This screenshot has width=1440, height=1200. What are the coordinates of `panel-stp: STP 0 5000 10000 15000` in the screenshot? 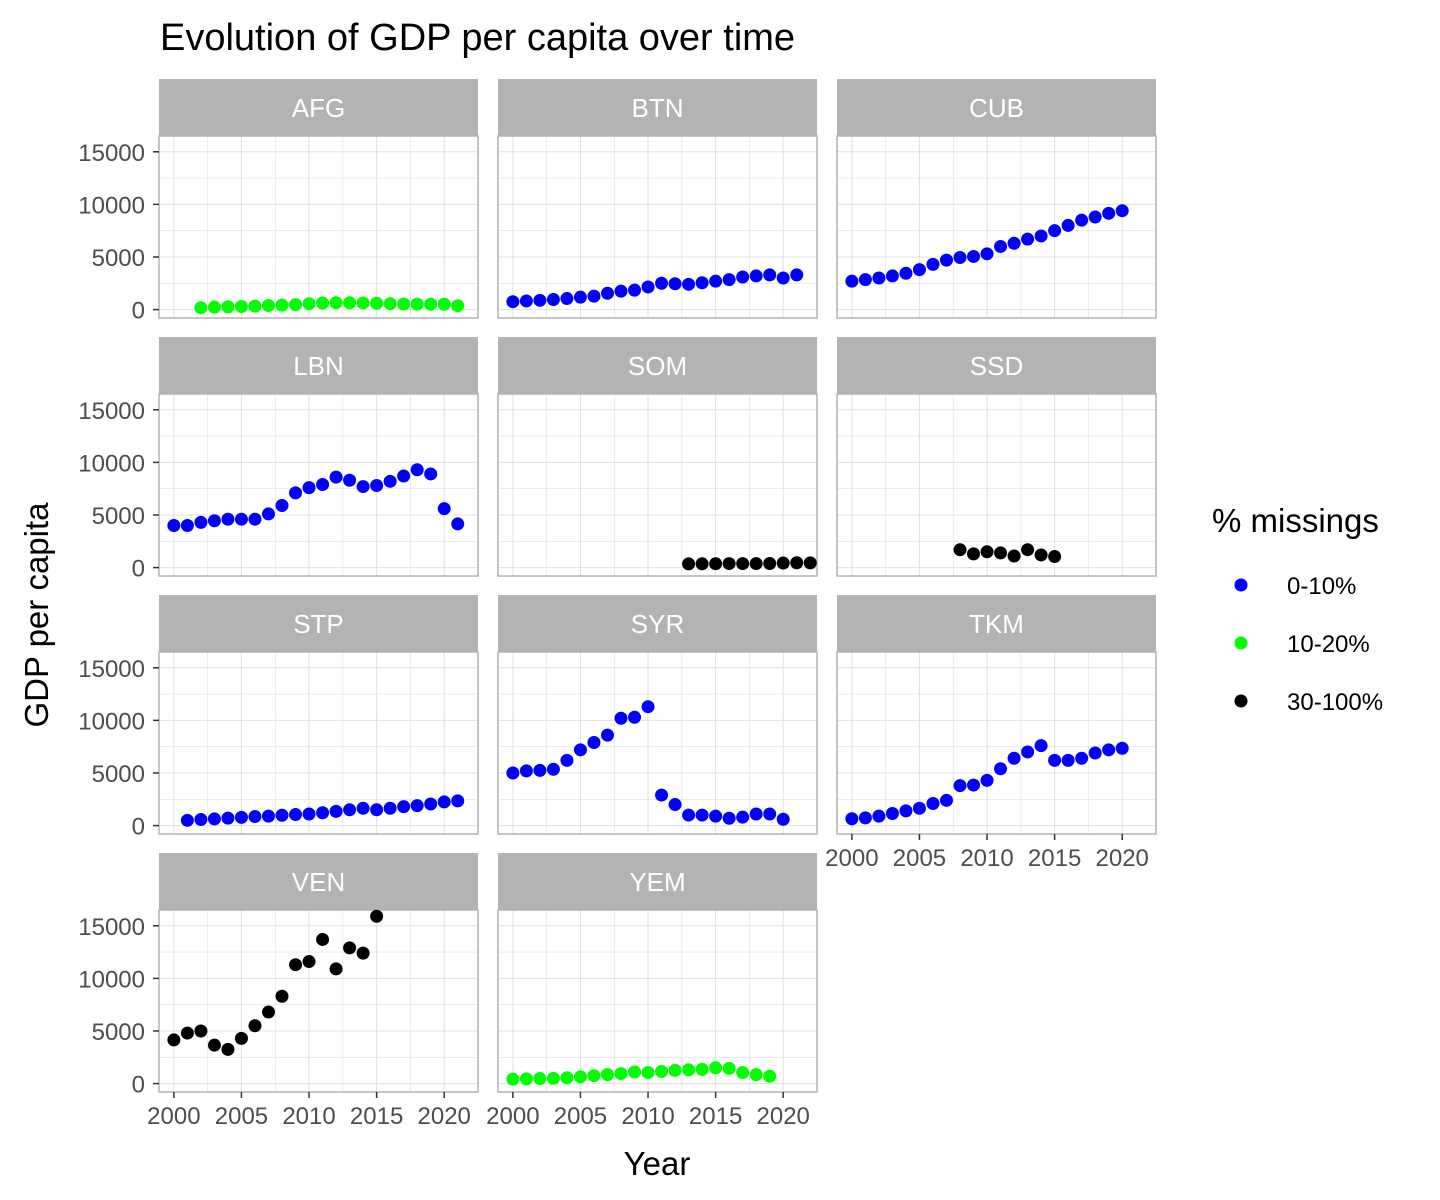 It's located at (278, 718).